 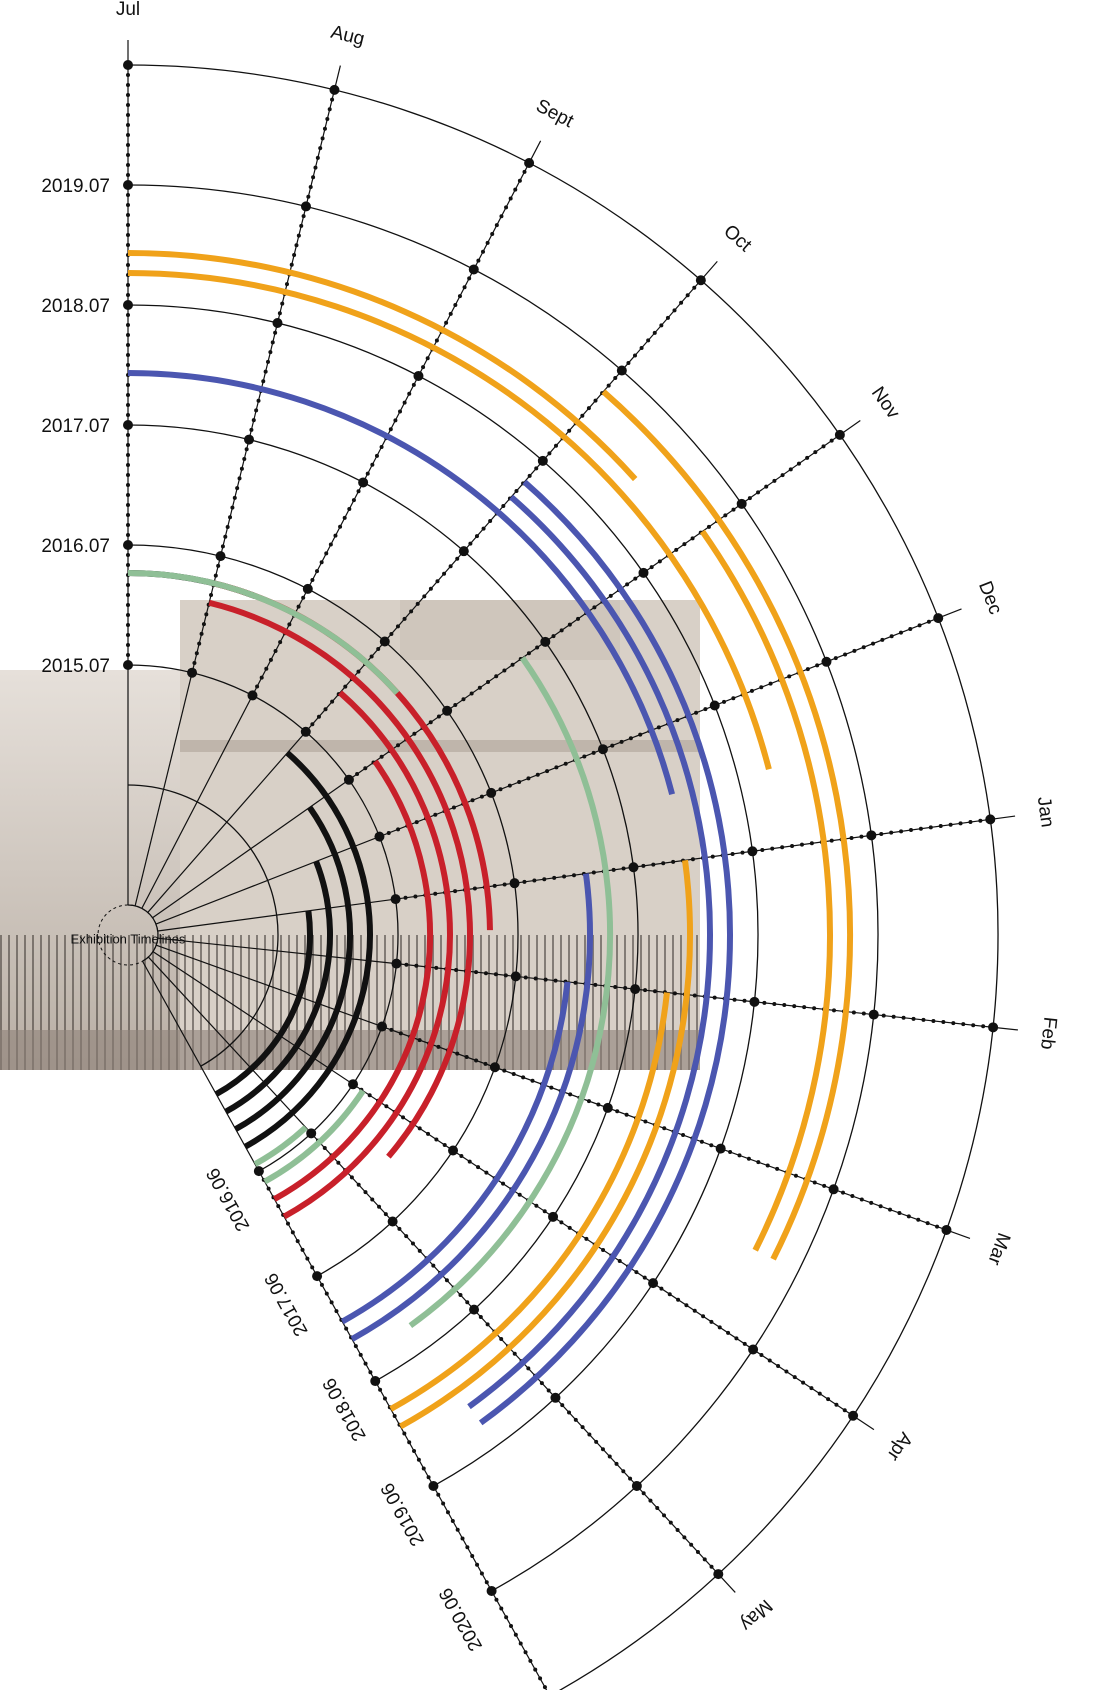 I want to click on exhibition-arc-blue, so click(x=401, y=583).